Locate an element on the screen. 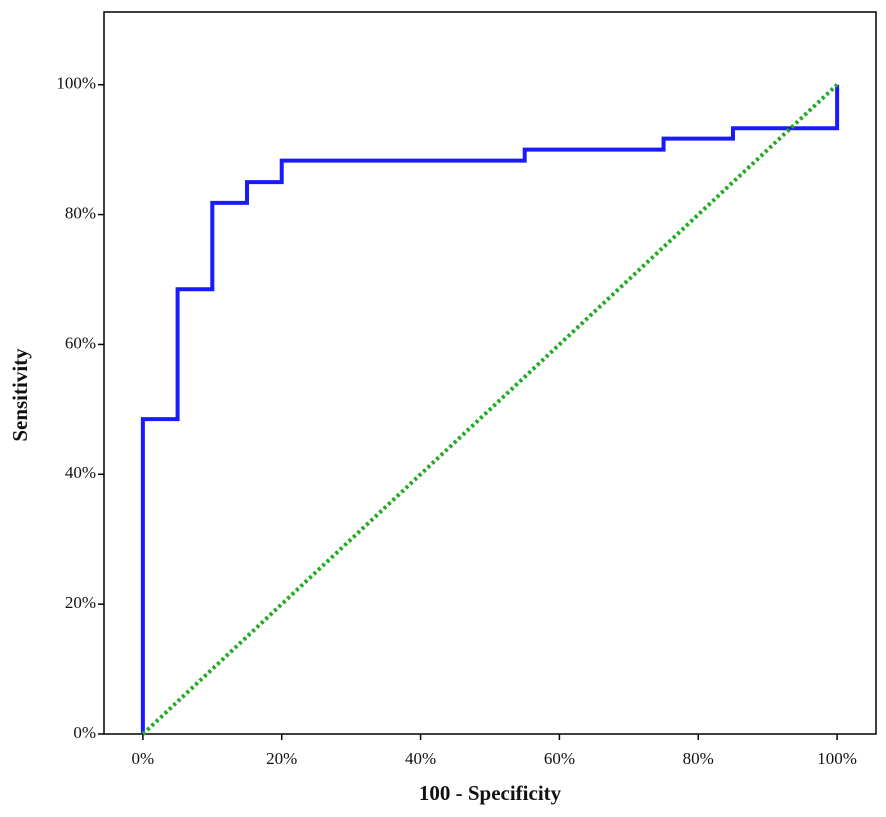 This screenshot has width=886, height=817. x-tick-label: 80% is located at coordinates (698, 758).